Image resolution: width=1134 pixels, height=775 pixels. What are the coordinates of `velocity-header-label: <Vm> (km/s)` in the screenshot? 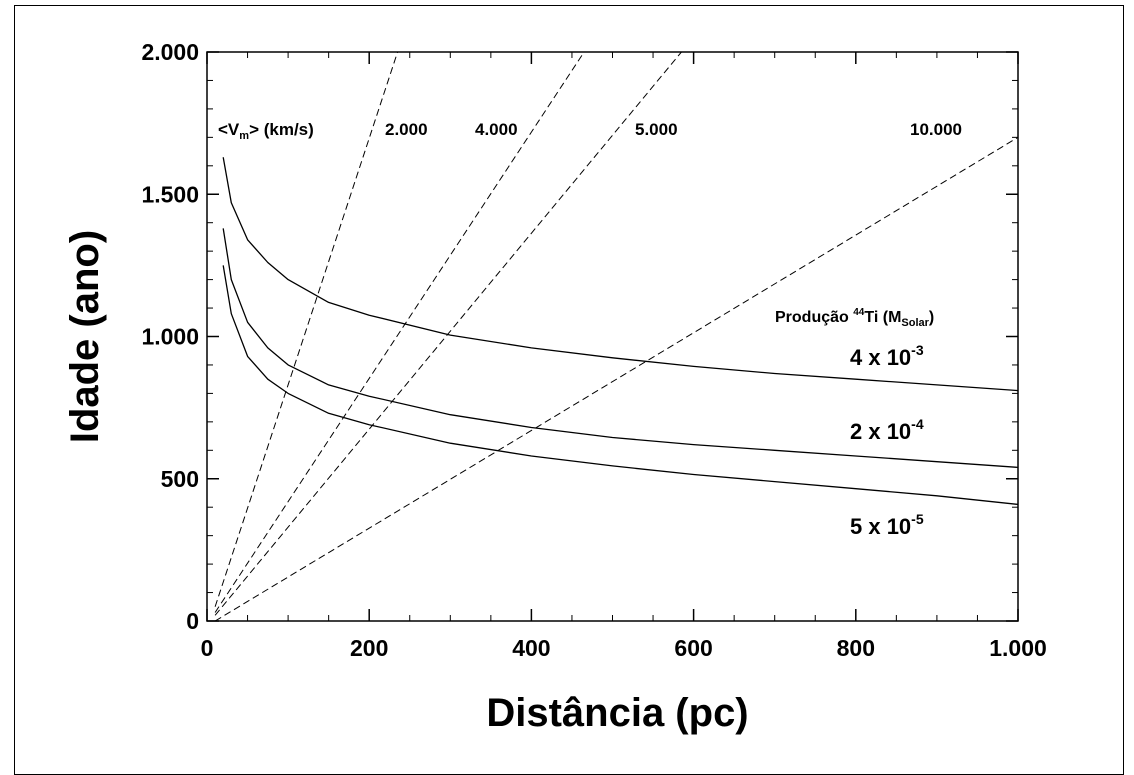 It's located at (266, 131).